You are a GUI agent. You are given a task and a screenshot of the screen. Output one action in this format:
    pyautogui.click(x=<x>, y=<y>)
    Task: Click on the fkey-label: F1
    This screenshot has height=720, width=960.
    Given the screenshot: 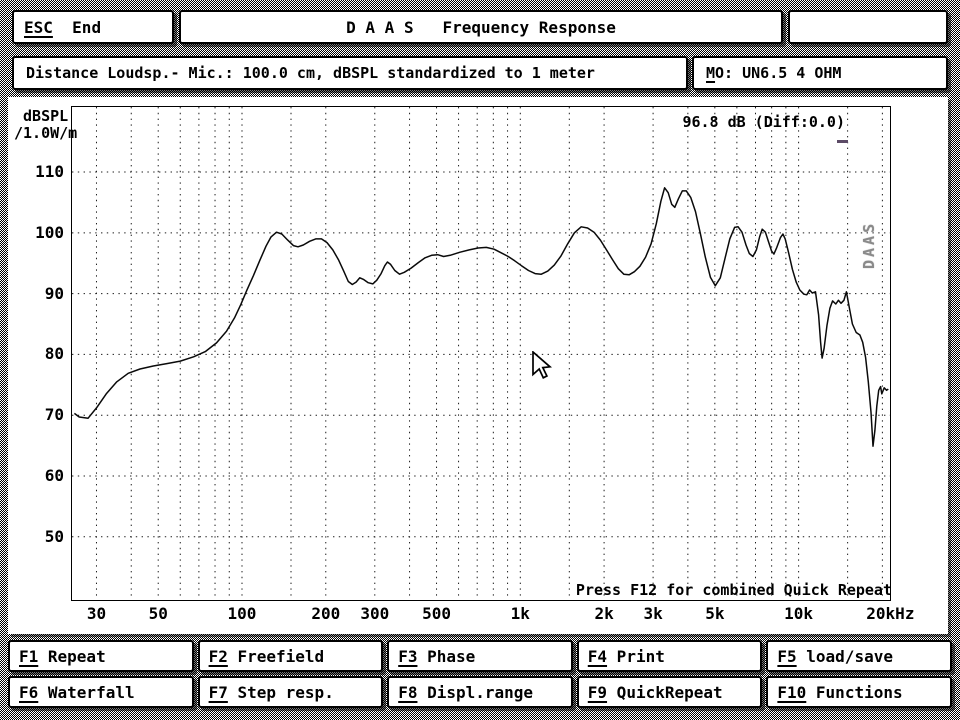 What is the action you would take?
    pyautogui.click(x=29, y=656)
    